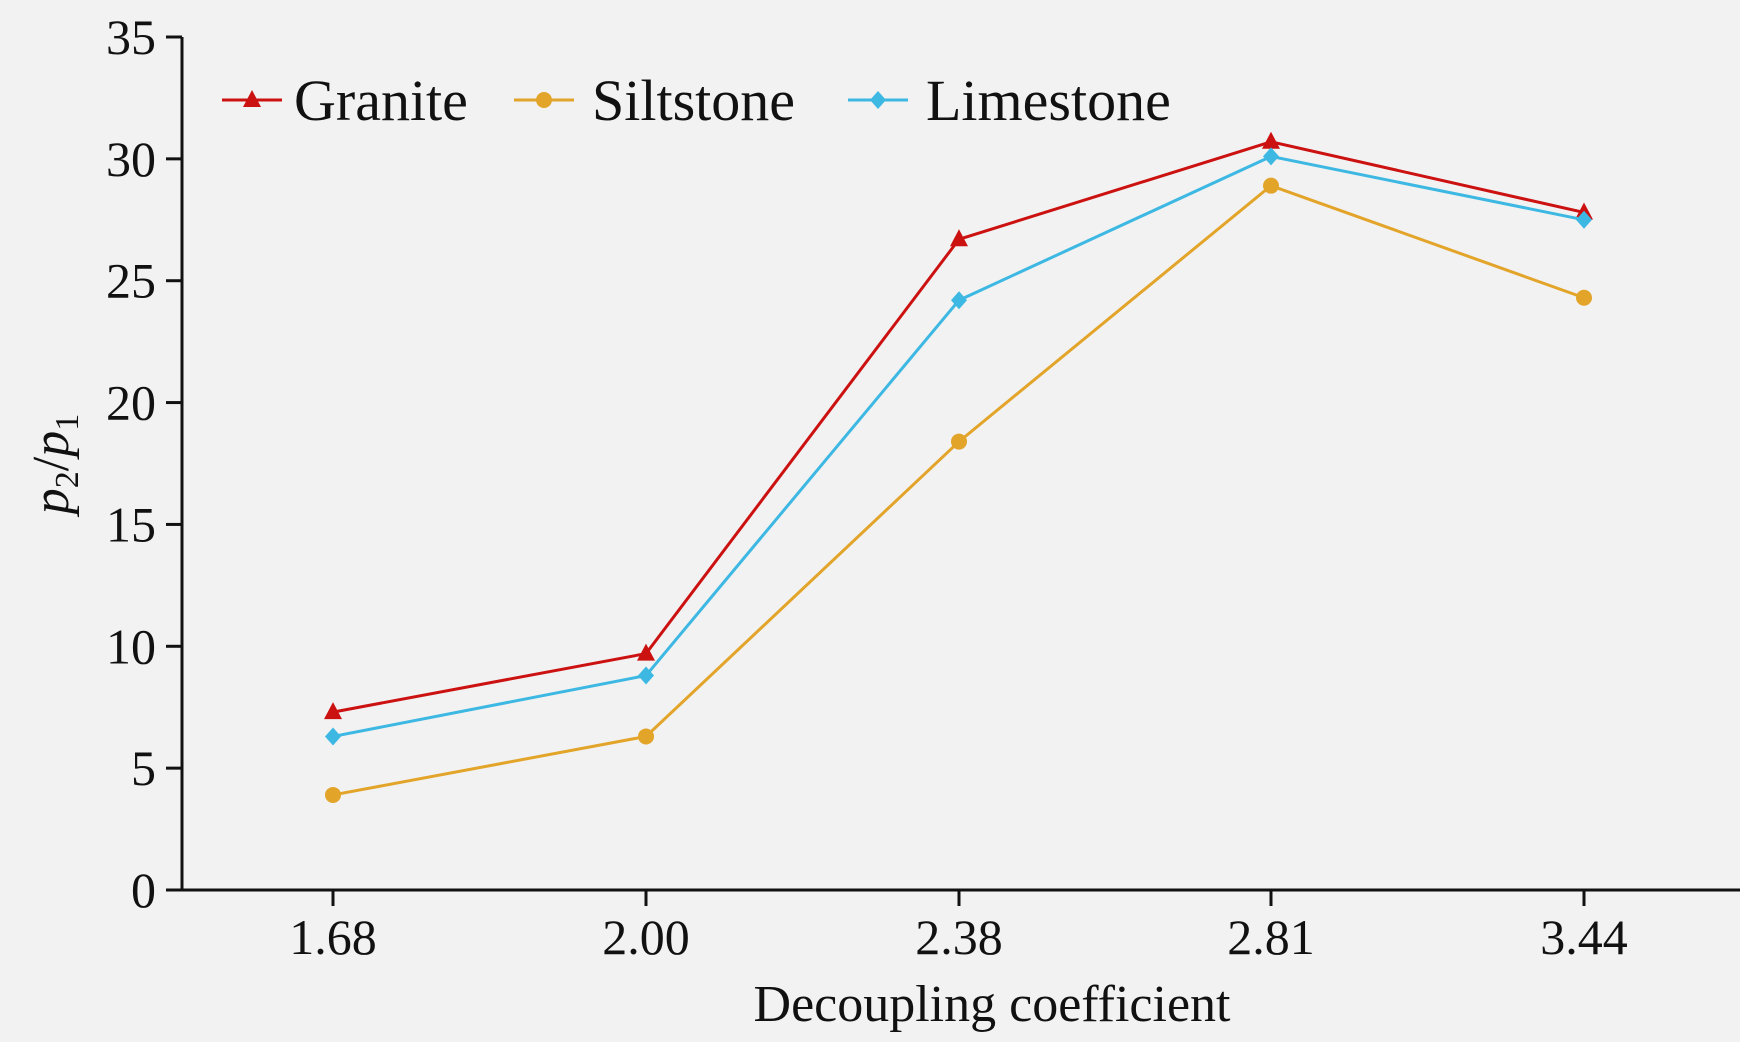 This screenshot has width=1740, height=1042. I want to click on y-title-sub1: 1, so click(67, 422).